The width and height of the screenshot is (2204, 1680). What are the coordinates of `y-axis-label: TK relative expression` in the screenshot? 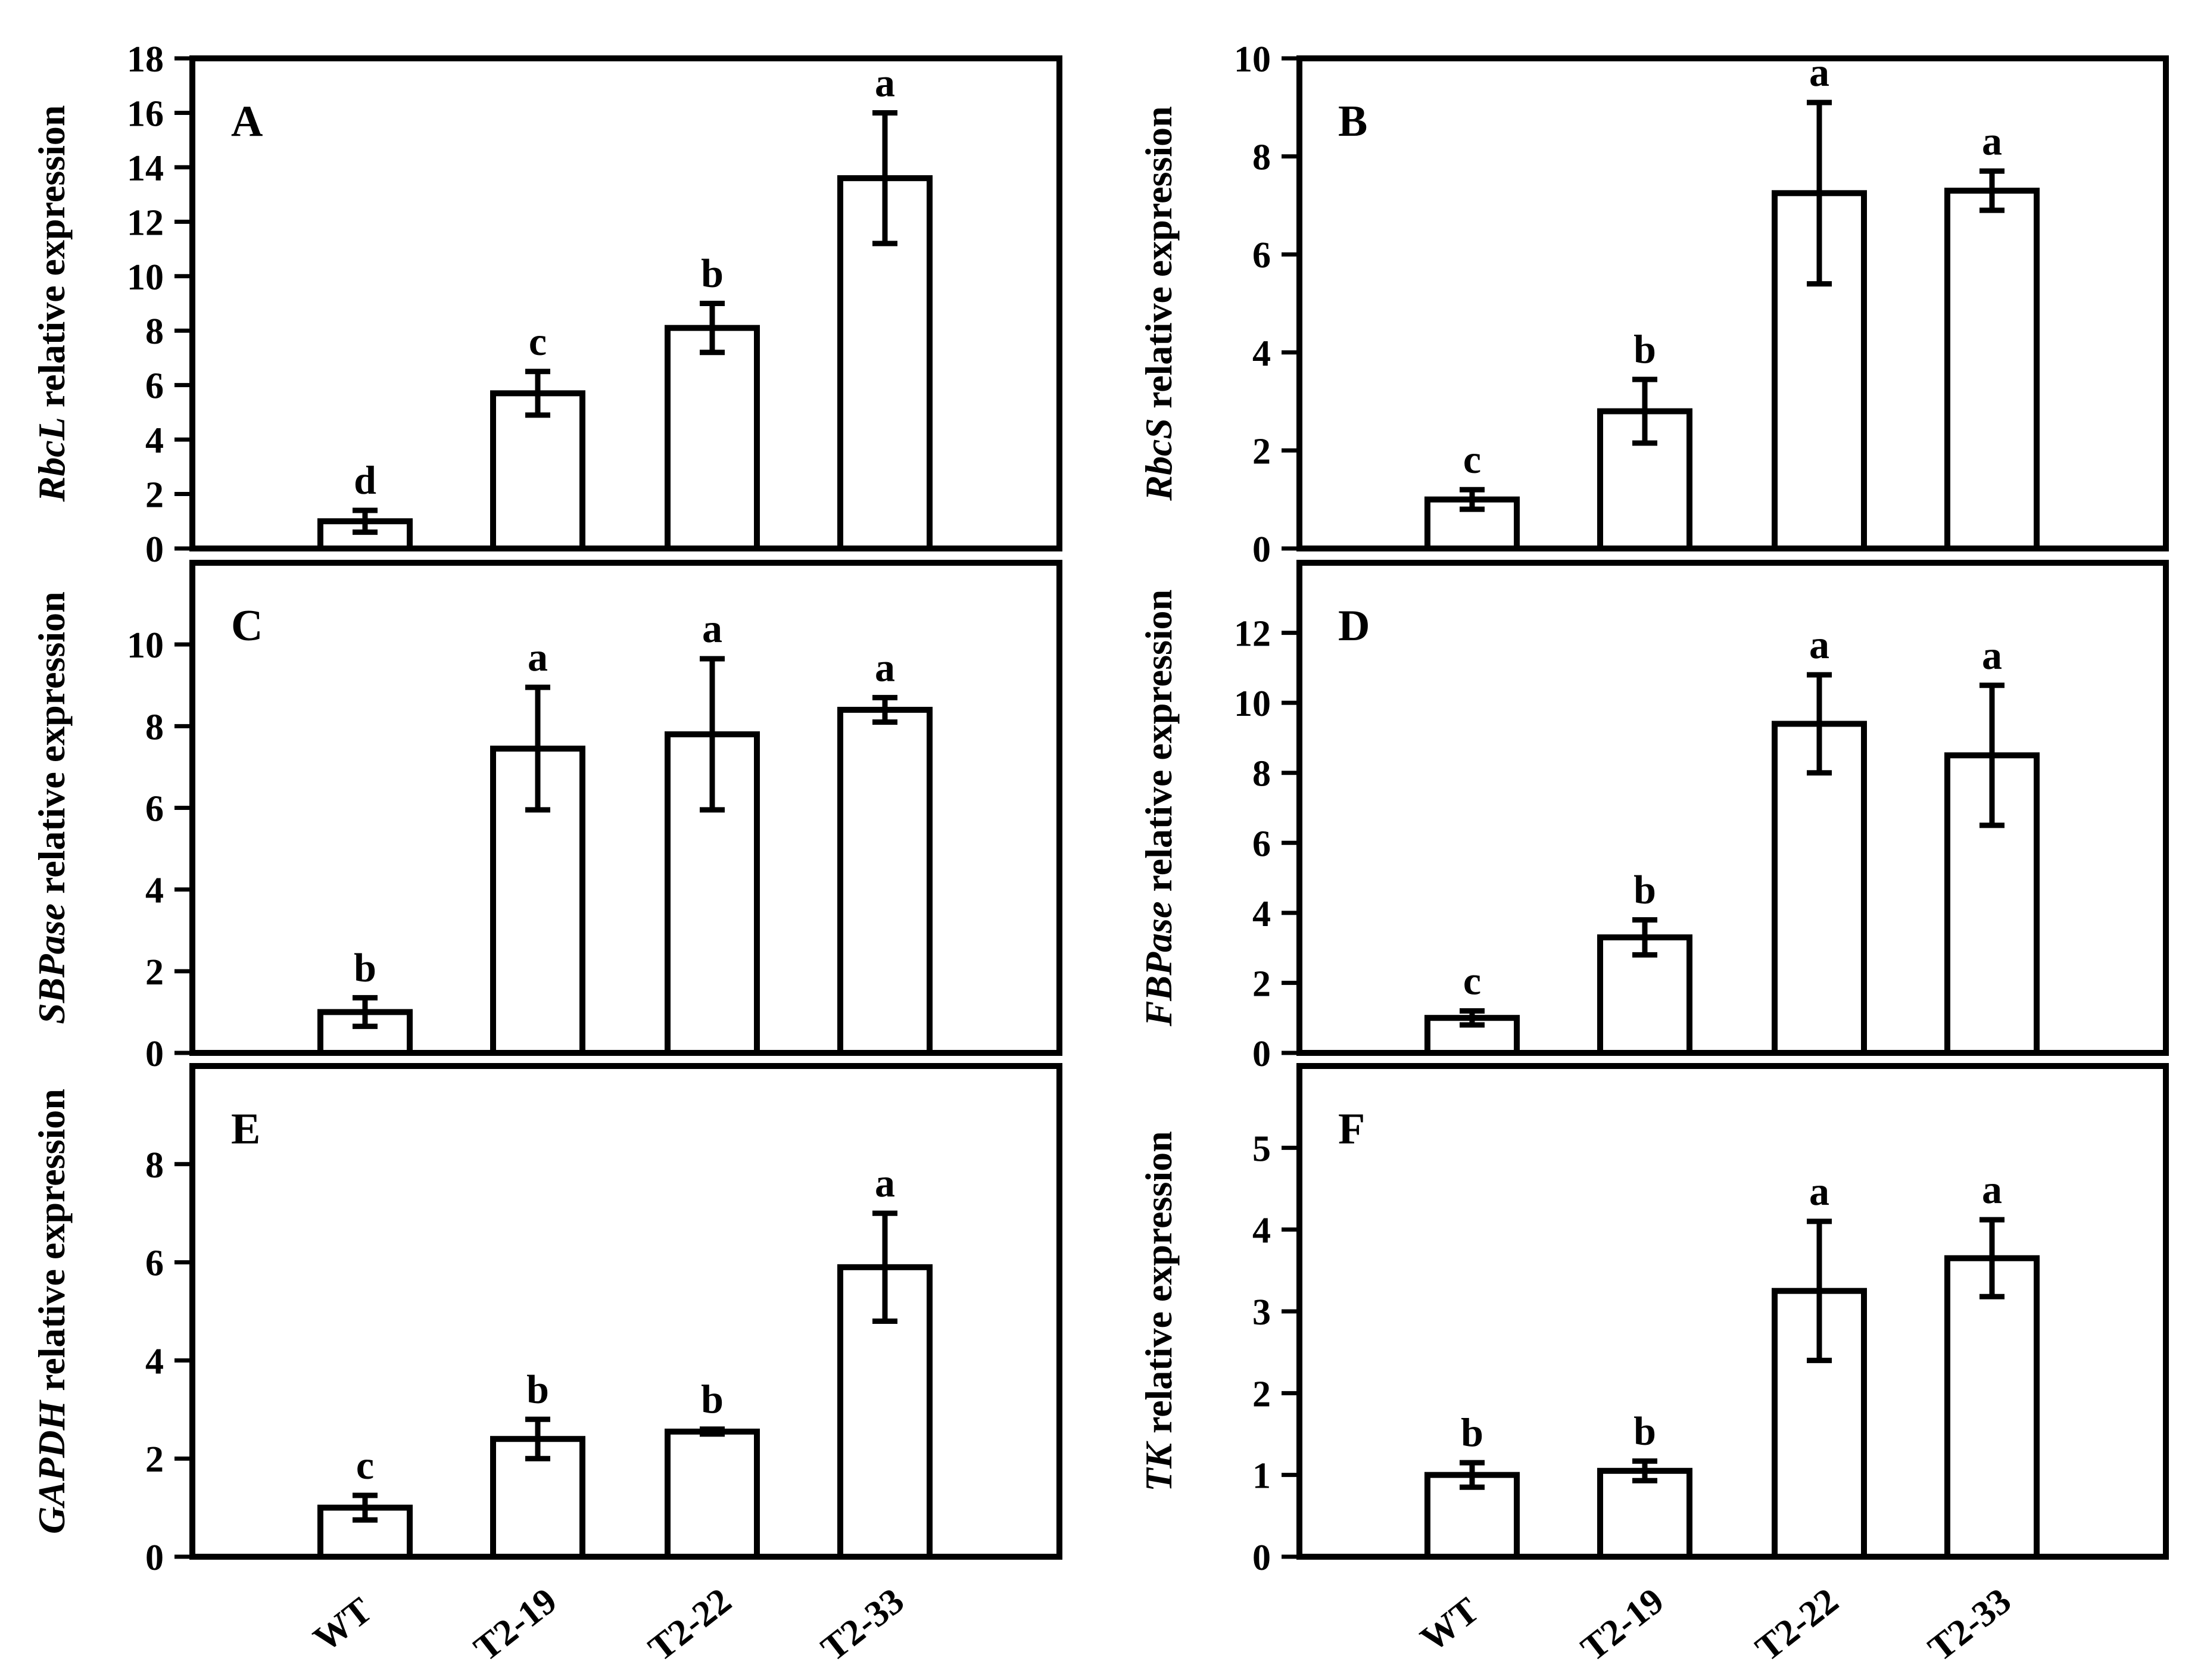 It's located at (1158, 1311).